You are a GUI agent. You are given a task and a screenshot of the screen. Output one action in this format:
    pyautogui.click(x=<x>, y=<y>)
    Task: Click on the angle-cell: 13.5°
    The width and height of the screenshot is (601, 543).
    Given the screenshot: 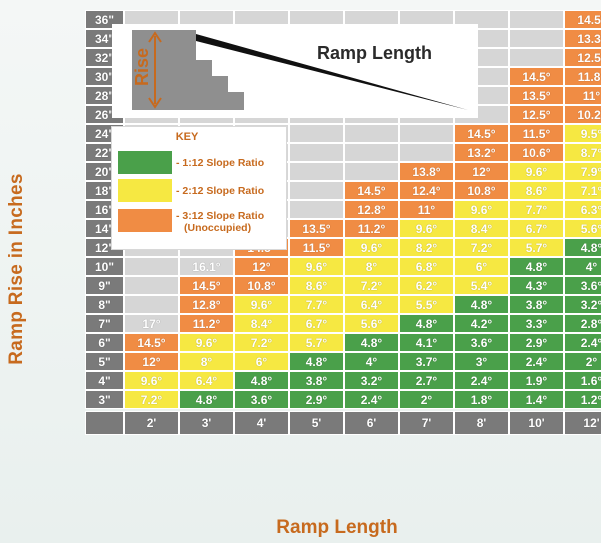 What is the action you would take?
    pyautogui.click(x=536, y=95)
    